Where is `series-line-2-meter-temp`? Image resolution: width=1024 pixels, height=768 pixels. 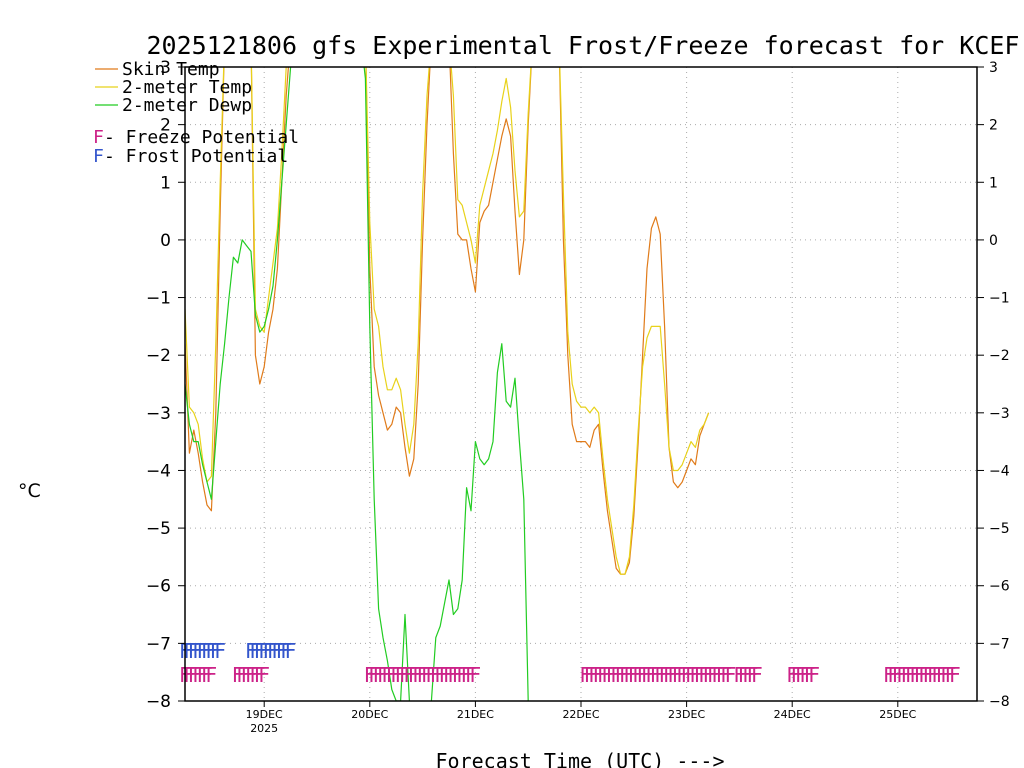 series-line-2-meter-temp is located at coordinates (634, 321).